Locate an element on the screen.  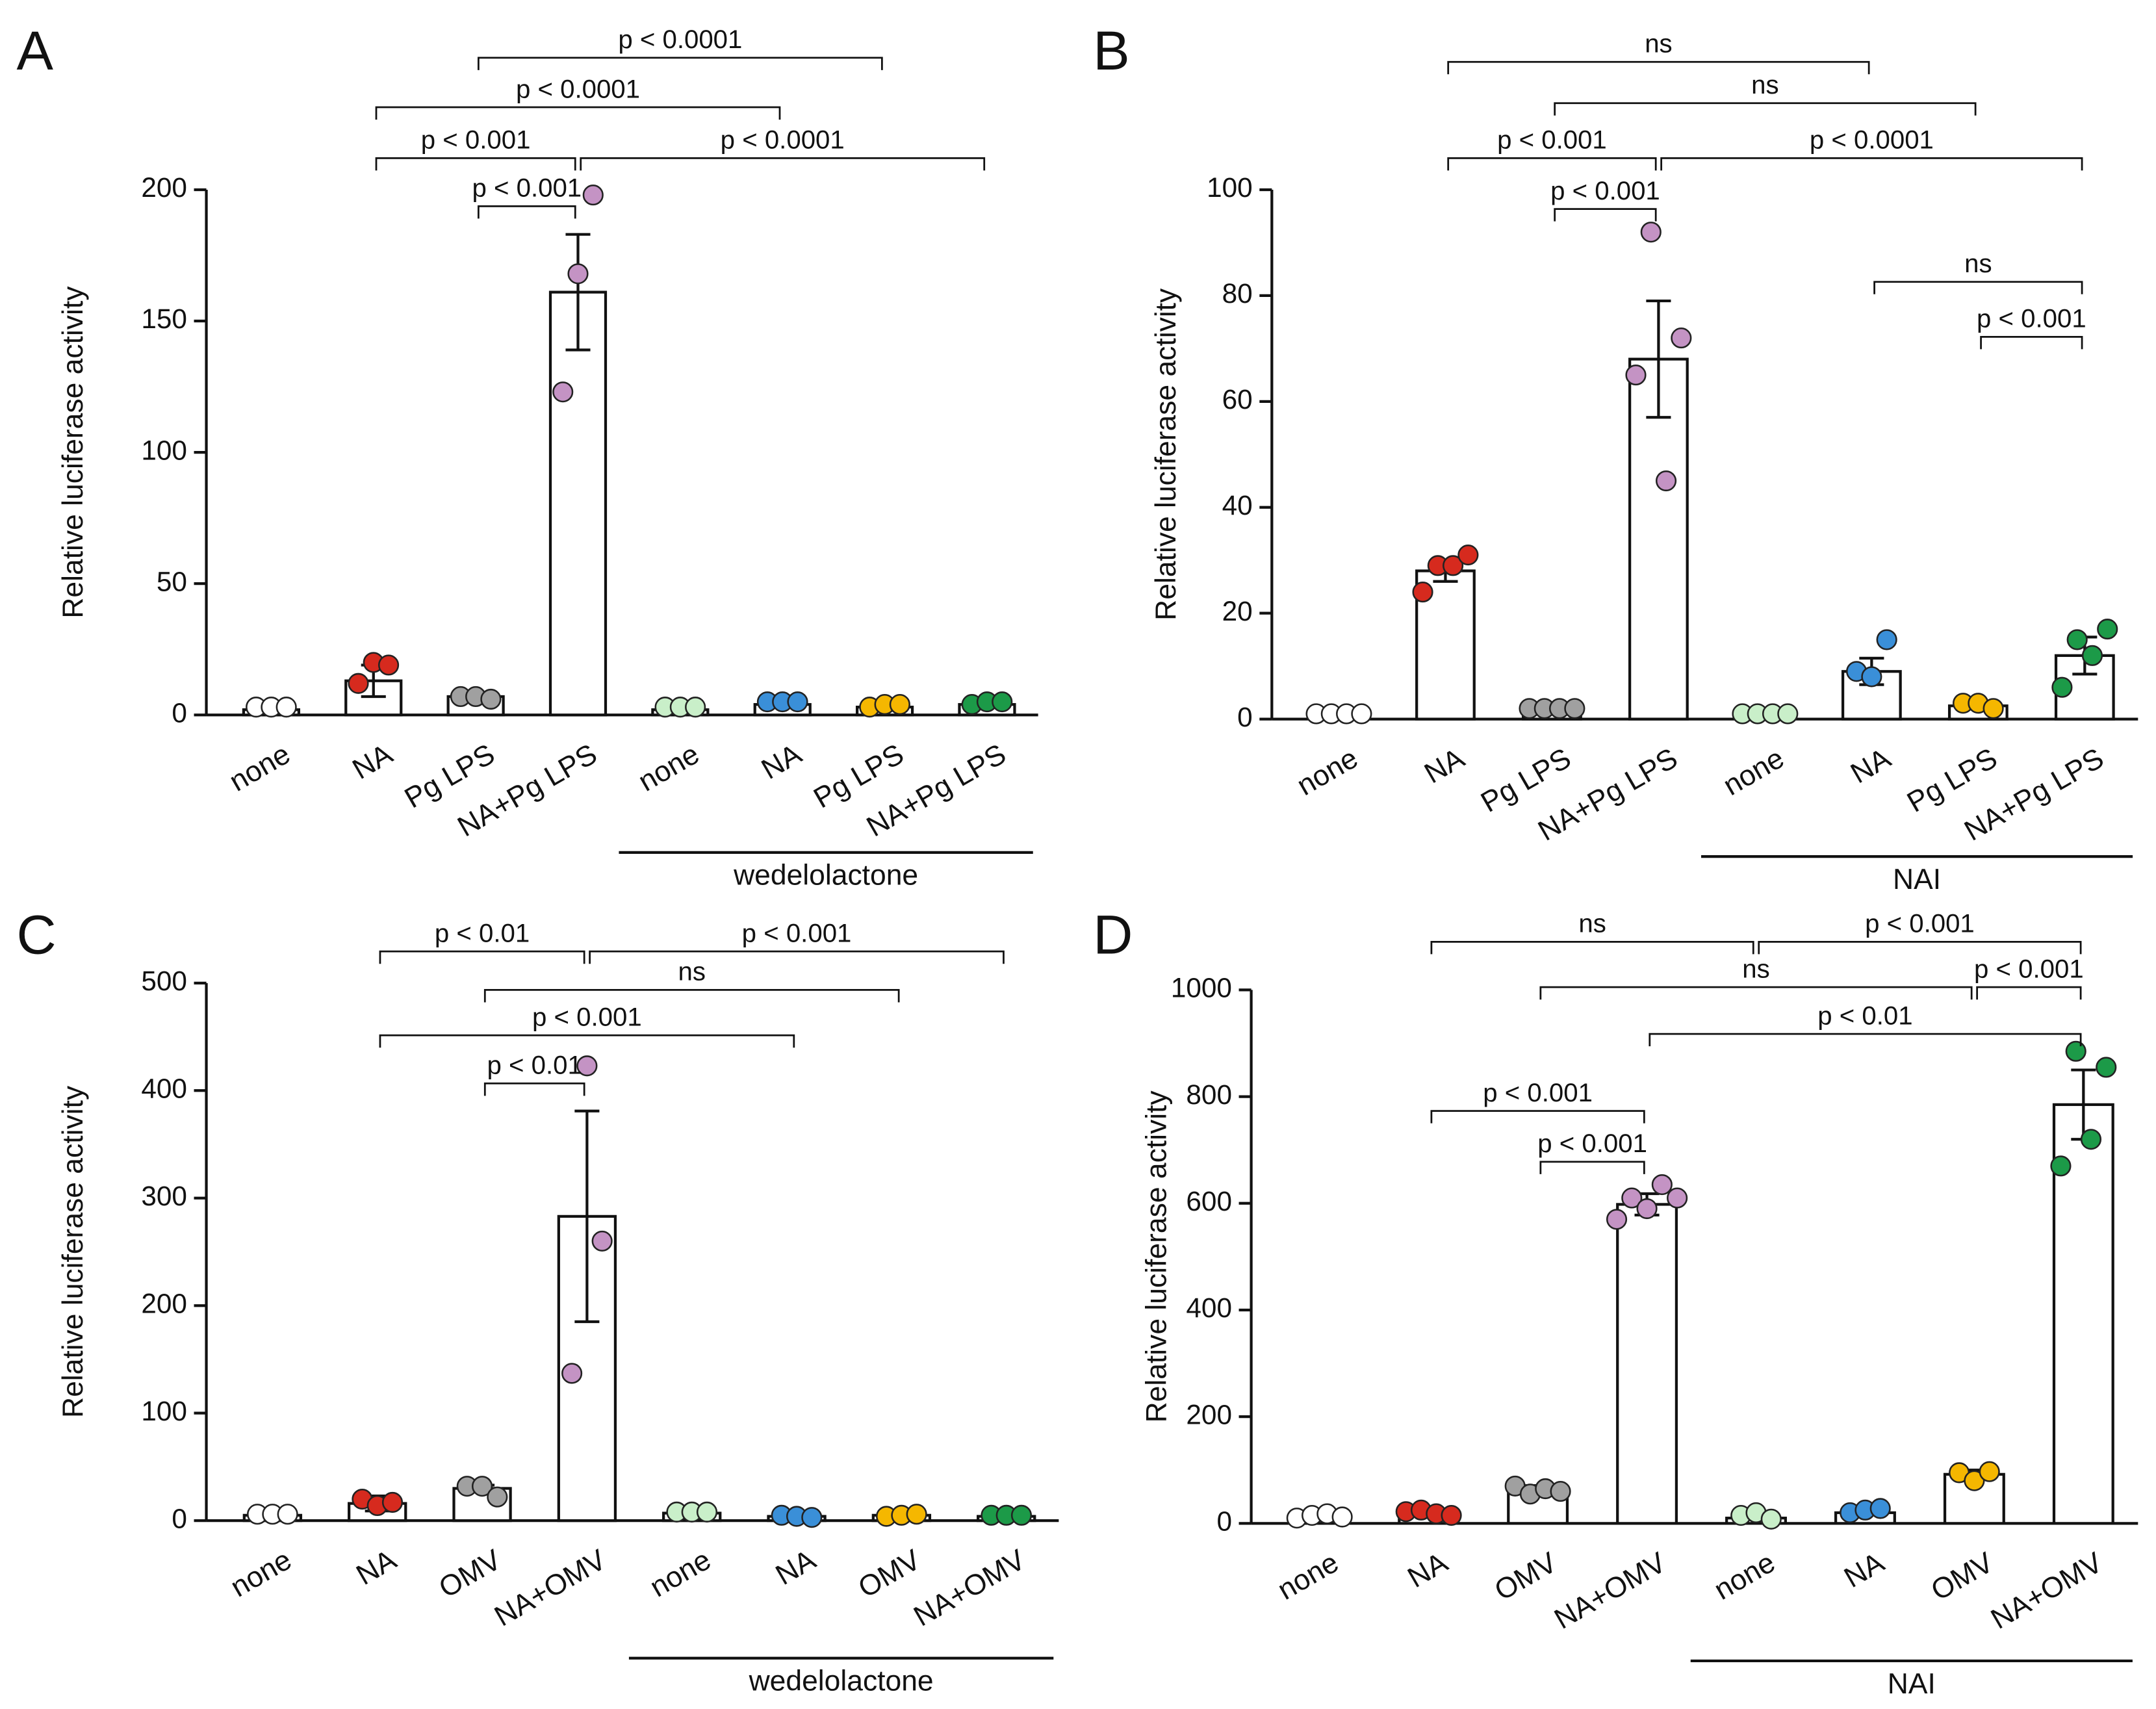
y-tick-label: 150 is located at coordinates (164, 318).